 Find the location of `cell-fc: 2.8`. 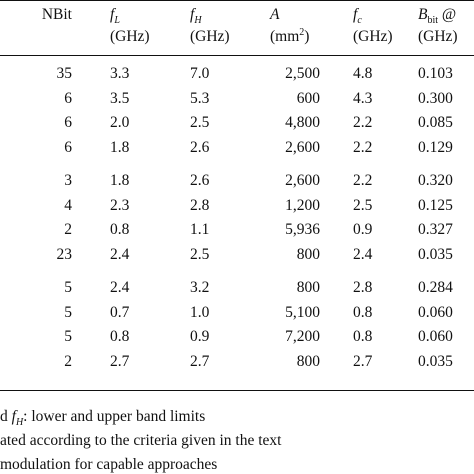

cell-fc: 2.8 is located at coordinates (363, 287).